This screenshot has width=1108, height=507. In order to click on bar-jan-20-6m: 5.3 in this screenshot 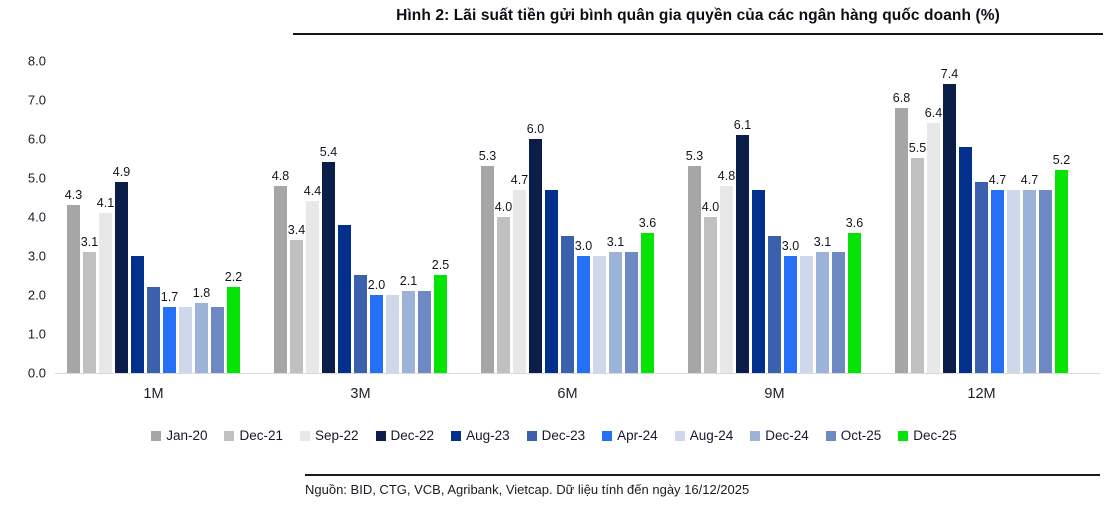, I will do `click(487, 261)`.